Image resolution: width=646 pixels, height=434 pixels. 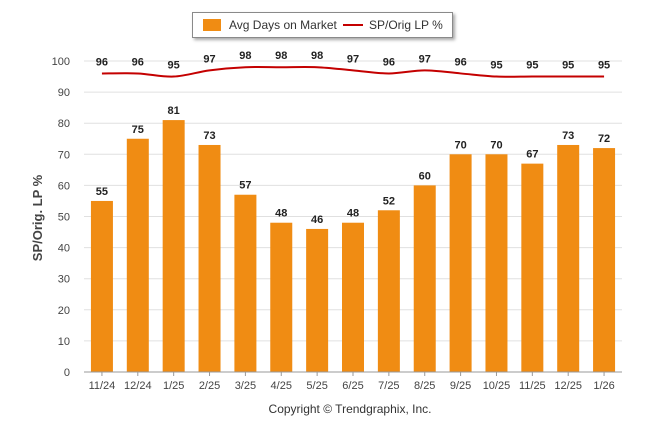 I want to click on bar-value-label: 57, so click(x=245, y=186).